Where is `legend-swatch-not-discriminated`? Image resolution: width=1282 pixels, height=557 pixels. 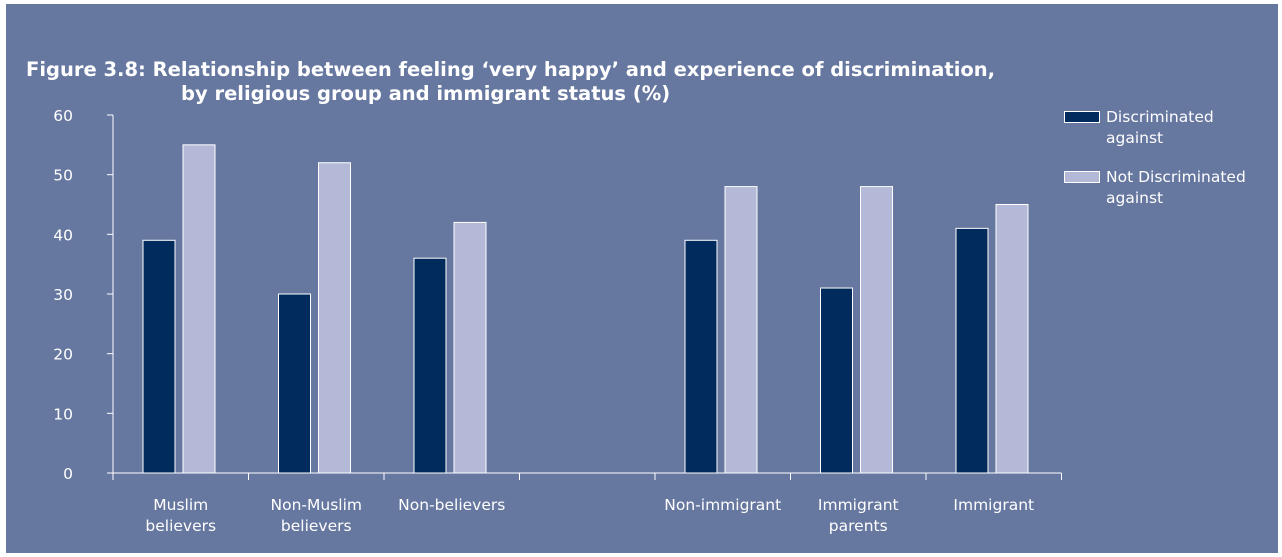
legend-swatch-not-discriminated is located at coordinates (1082, 177).